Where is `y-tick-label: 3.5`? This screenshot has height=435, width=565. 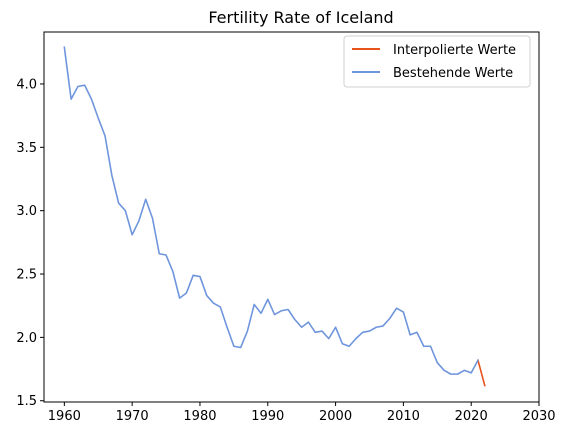
y-tick-label: 3.5 is located at coordinates (26, 148).